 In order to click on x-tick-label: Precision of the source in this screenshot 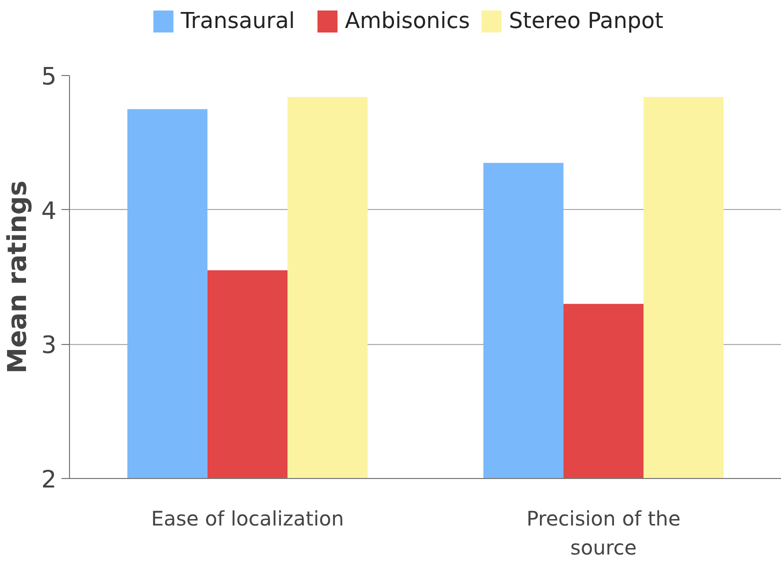, I will do `click(603, 533)`.